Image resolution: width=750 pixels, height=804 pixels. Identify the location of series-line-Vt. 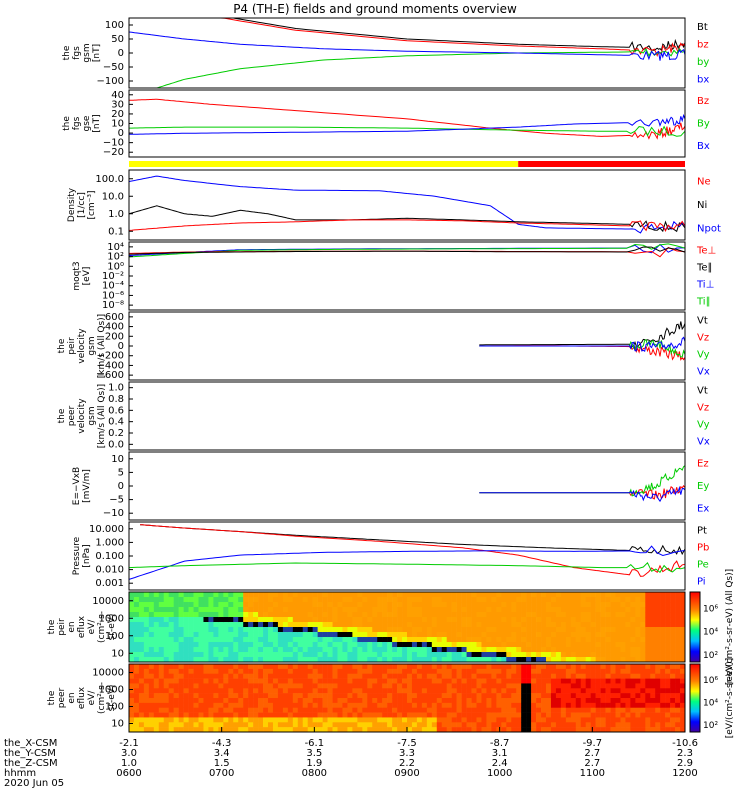
(582, 335).